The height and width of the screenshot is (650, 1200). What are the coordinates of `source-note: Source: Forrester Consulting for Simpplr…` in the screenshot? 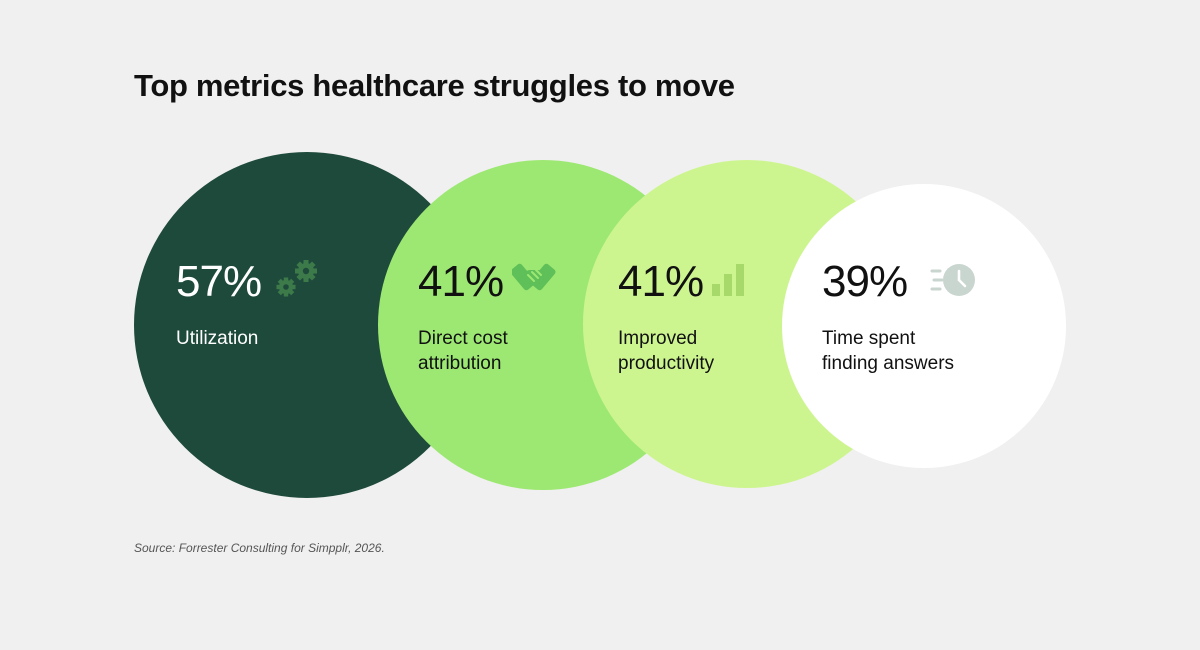 It's located at (259, 548).